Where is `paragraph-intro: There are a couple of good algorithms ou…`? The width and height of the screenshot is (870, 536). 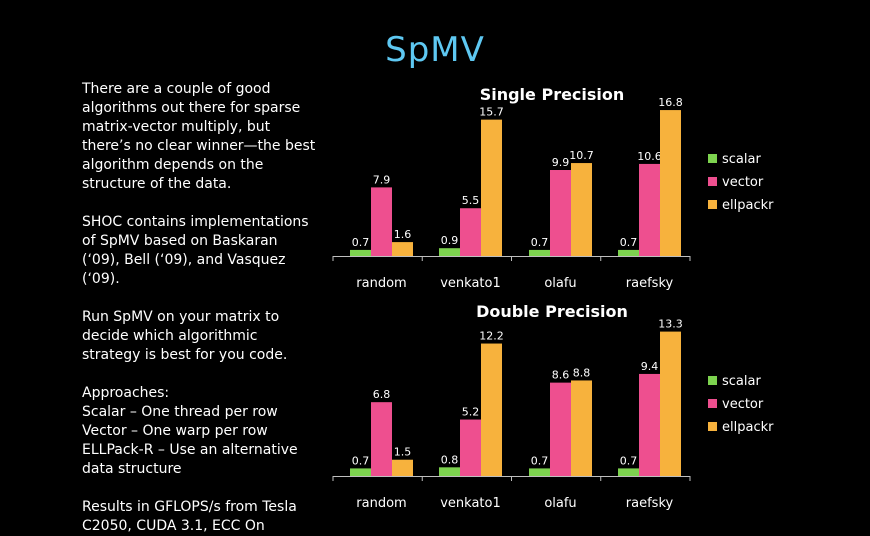
paragraph-intro: There are a couple of good algorithms ou… is located at coordinates (199, 136).